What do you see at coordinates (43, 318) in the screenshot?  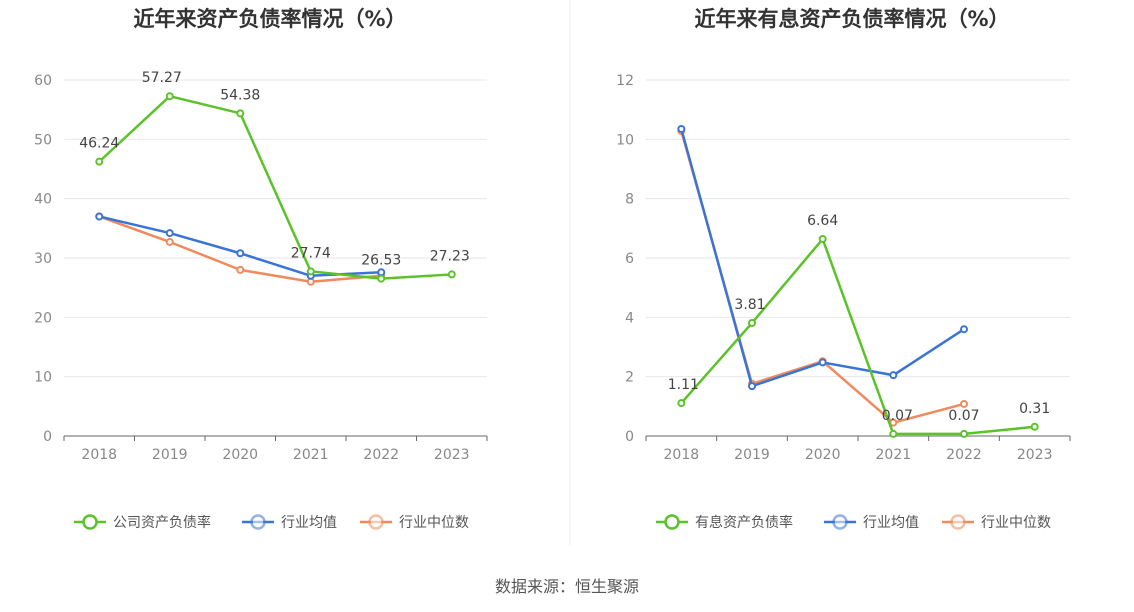 I see `y-tick-label: 20` at bounding box center [43, 318].